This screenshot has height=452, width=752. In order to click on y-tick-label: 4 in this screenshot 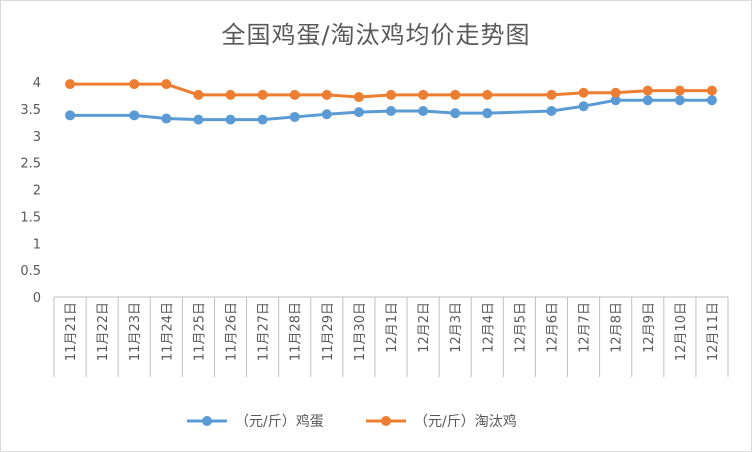, I will do `click(37, 83)`.